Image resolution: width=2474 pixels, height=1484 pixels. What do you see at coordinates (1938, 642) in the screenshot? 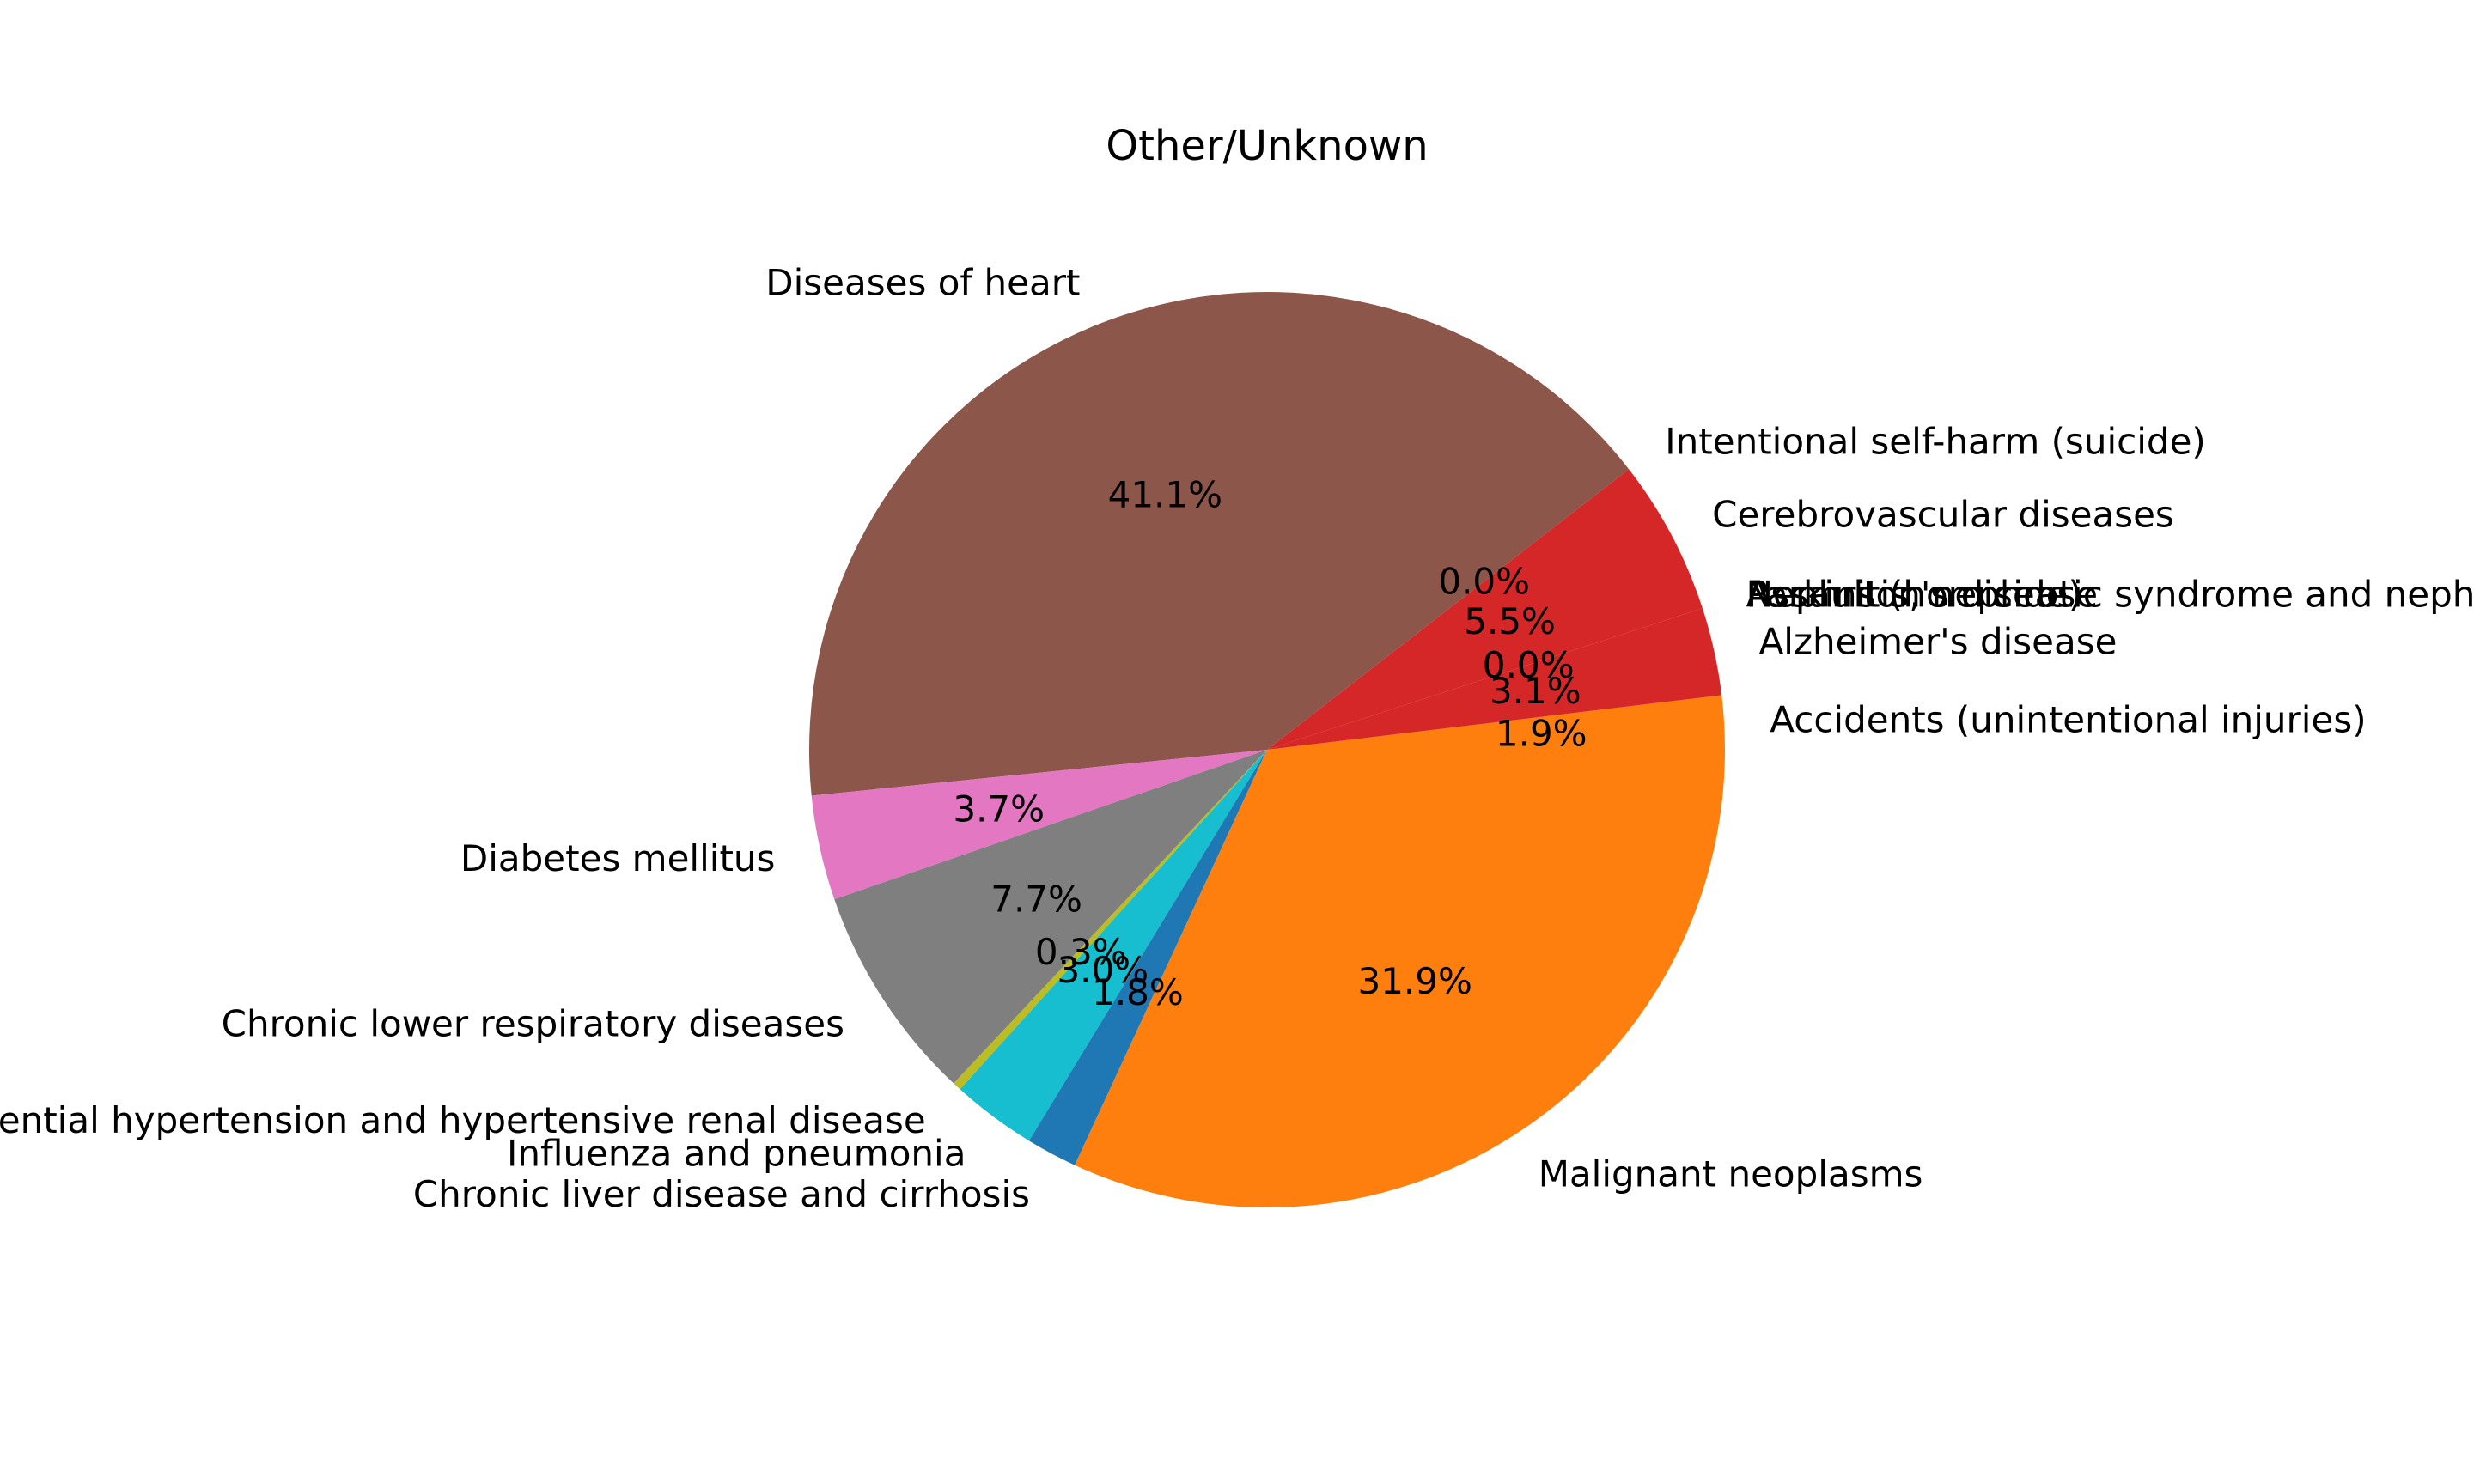
I see `slice-label-alzheimer-s-disease: Alzheimer's disease` at bounding box center [1938, 642].